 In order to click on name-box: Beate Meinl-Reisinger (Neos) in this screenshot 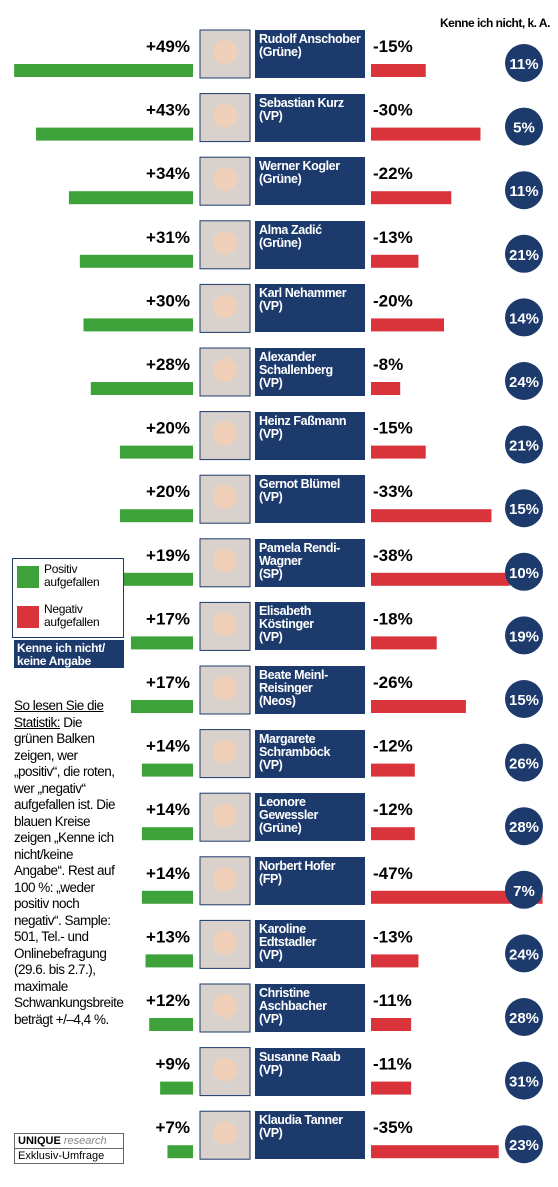, I will do `click(310, 690)`.